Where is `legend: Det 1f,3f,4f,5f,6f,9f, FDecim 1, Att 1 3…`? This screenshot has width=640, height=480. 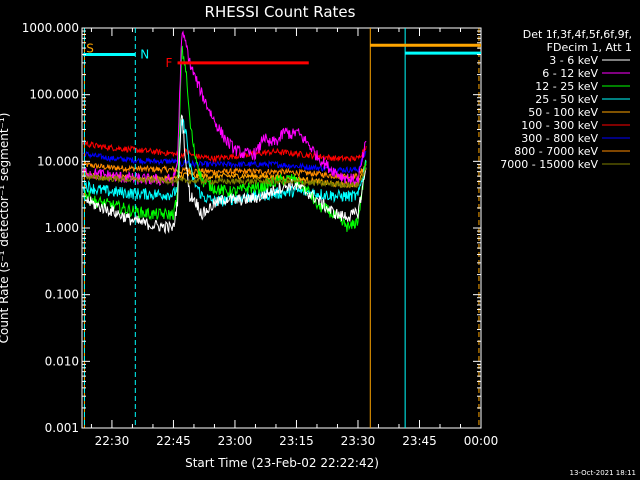 legend: Det 1f,3f,4f,5f,6f,9f, FDecim 1, Att 1 3… is located at coordinates (566, 99).